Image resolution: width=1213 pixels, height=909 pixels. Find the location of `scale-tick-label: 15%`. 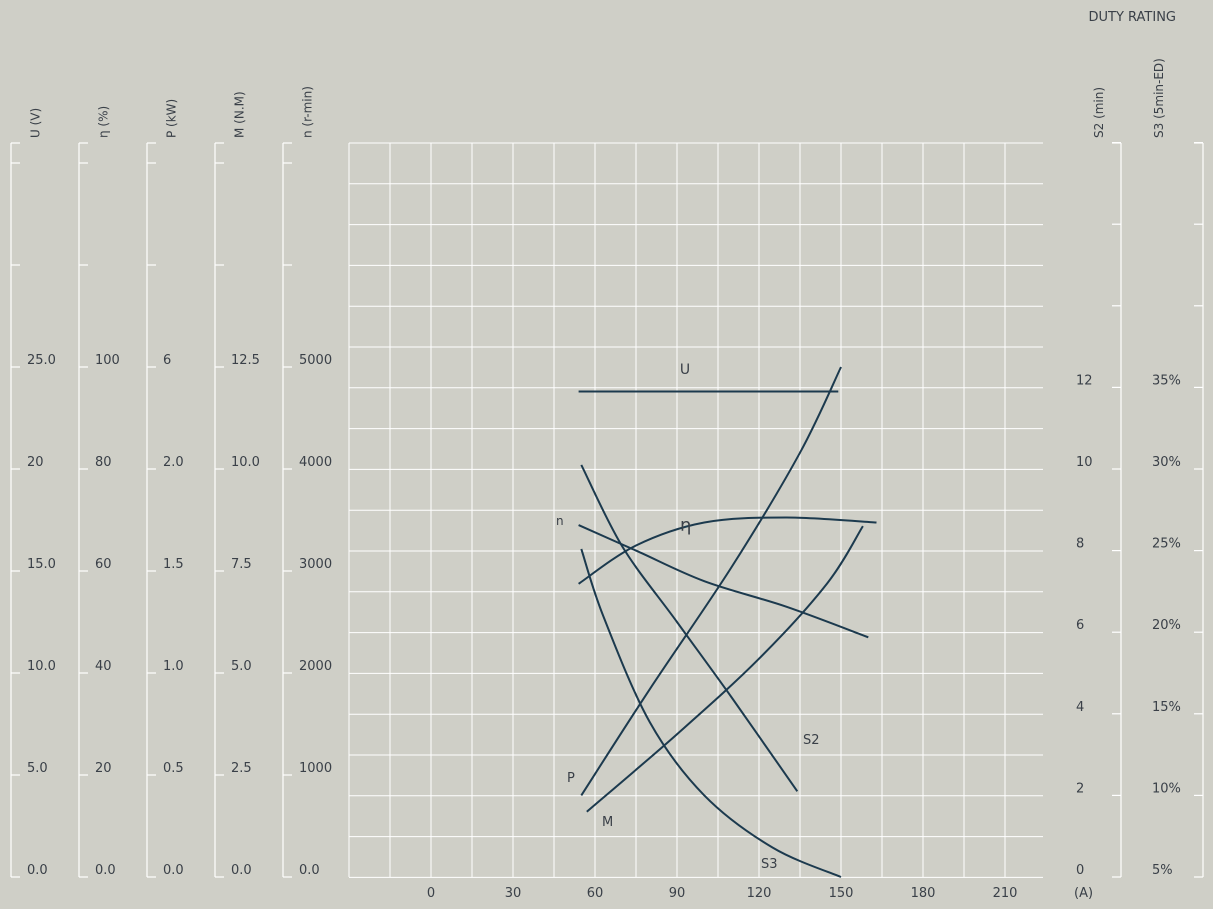

scale-tick-label: 15% is located at coordinates (1166, 707).